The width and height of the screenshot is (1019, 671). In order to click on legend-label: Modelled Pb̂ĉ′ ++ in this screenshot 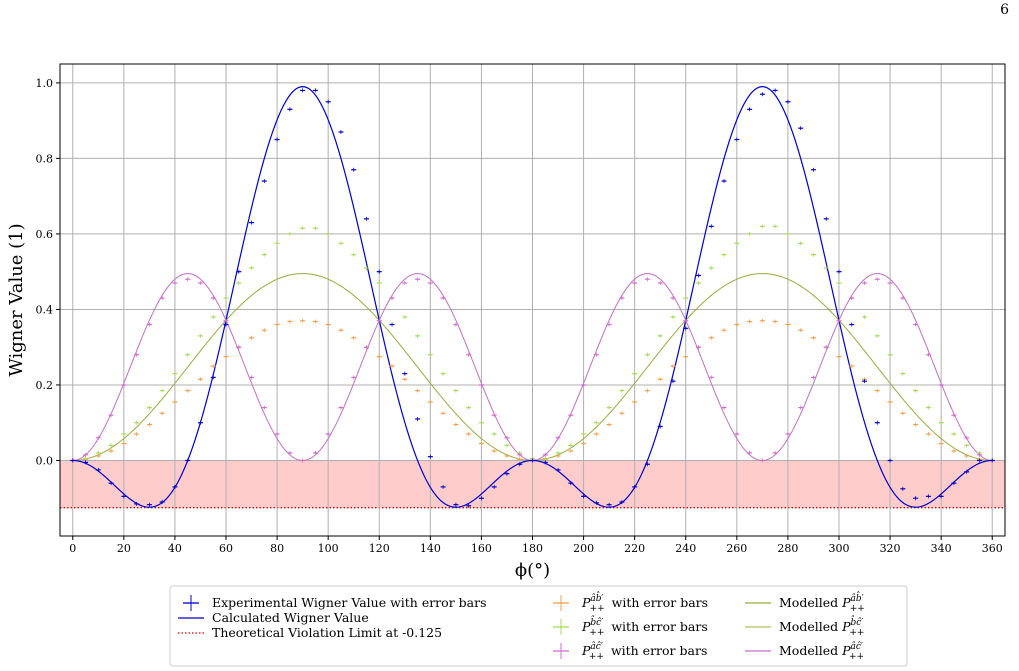, I will do `click(821, 626)`.